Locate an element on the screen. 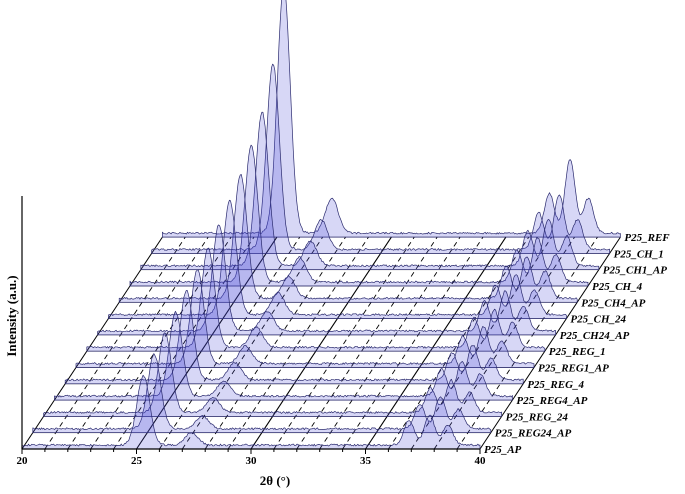 This screenshot has height=494, width=685. floor-edge-left is located at coordinates (92, 343).